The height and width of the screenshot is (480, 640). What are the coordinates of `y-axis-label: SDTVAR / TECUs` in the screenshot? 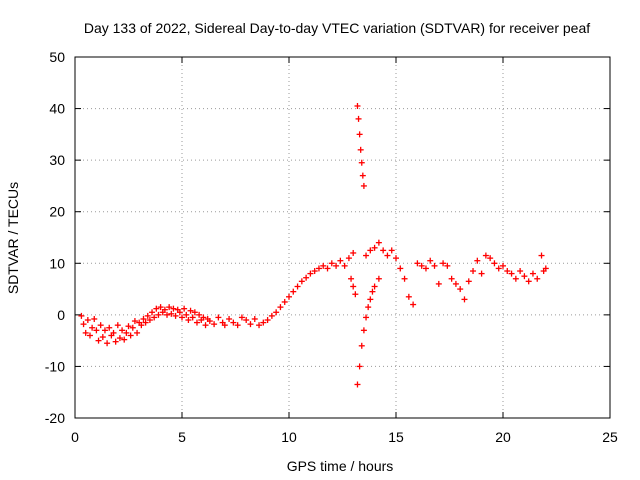 It's located at (13, 238).